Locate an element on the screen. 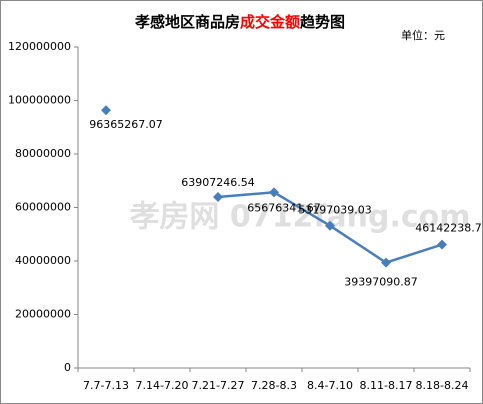 The image size is (483, 404). data-label: 46142238.77 is located at coordinates (449, 228).